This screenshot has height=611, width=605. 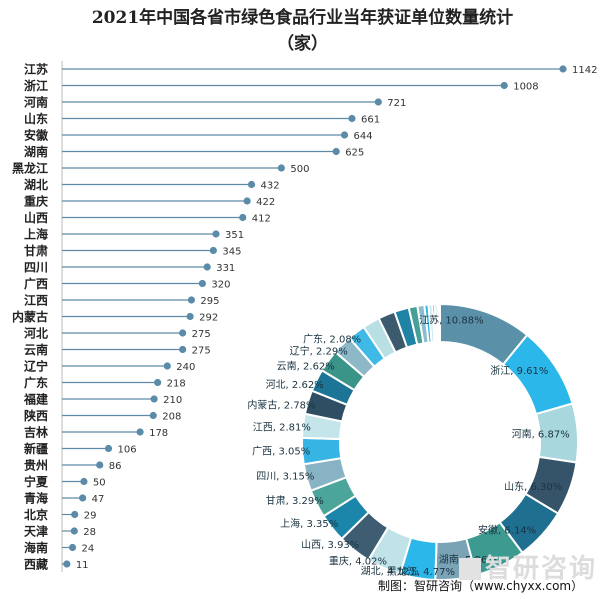 I want to click on watermark-logo: 智研咨询, so click(x=527, y=566).